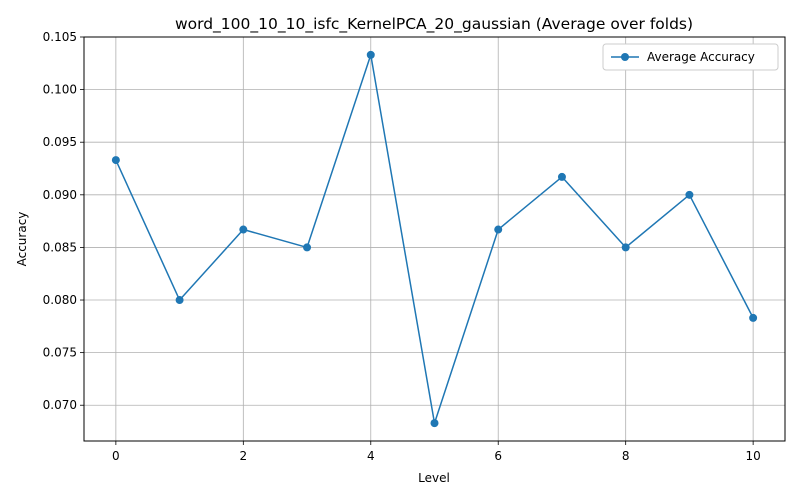  I want to click on x-tick-label: 2, so click(243, 456).